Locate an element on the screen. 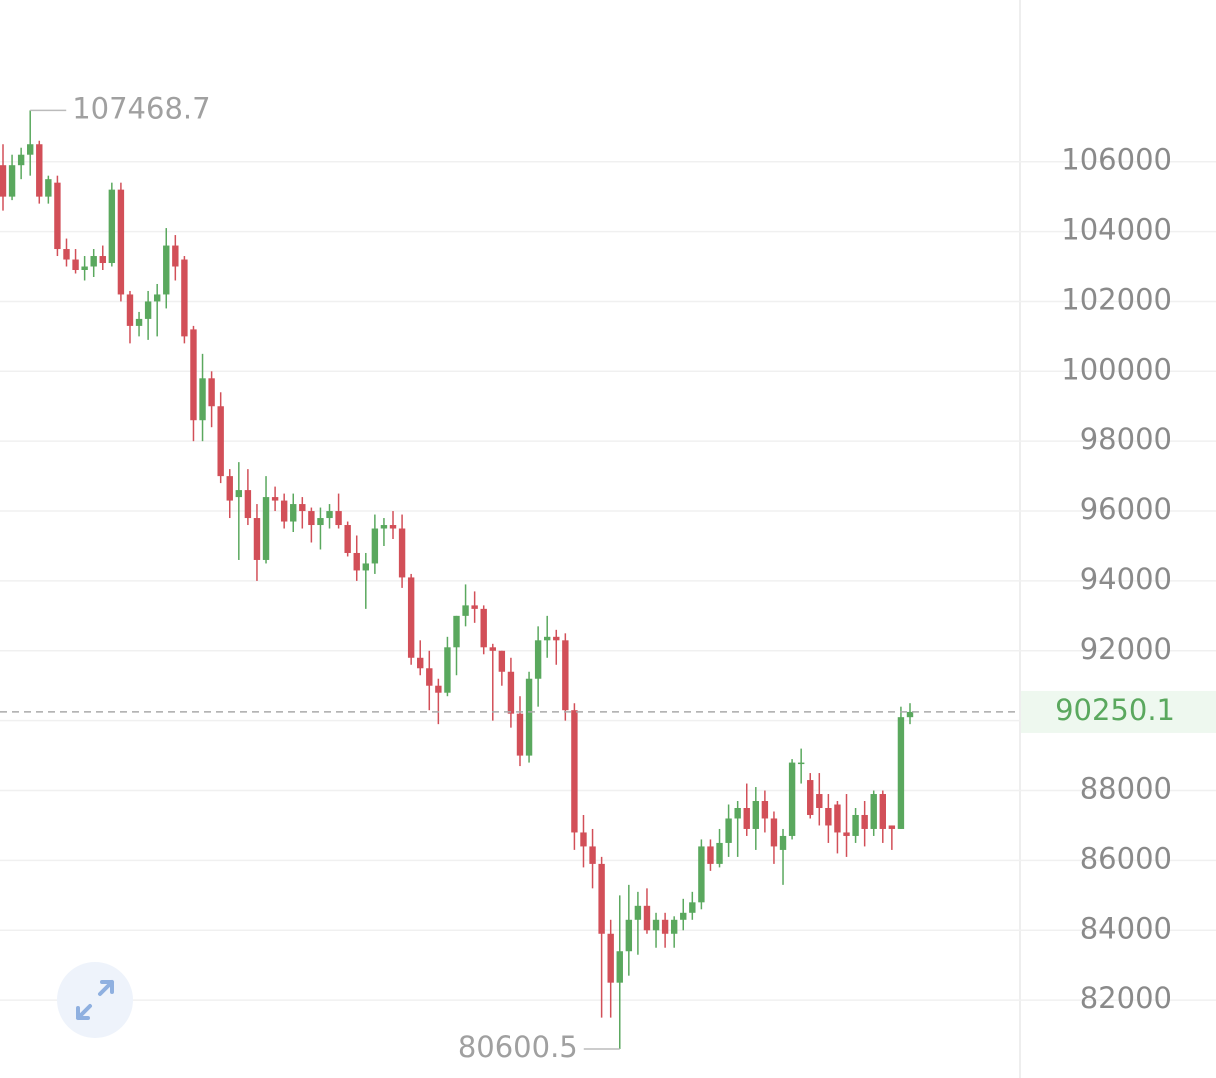 The image size is (1216, 1078). y-tick-label: 82000 is located at coordinates (1126, 998).